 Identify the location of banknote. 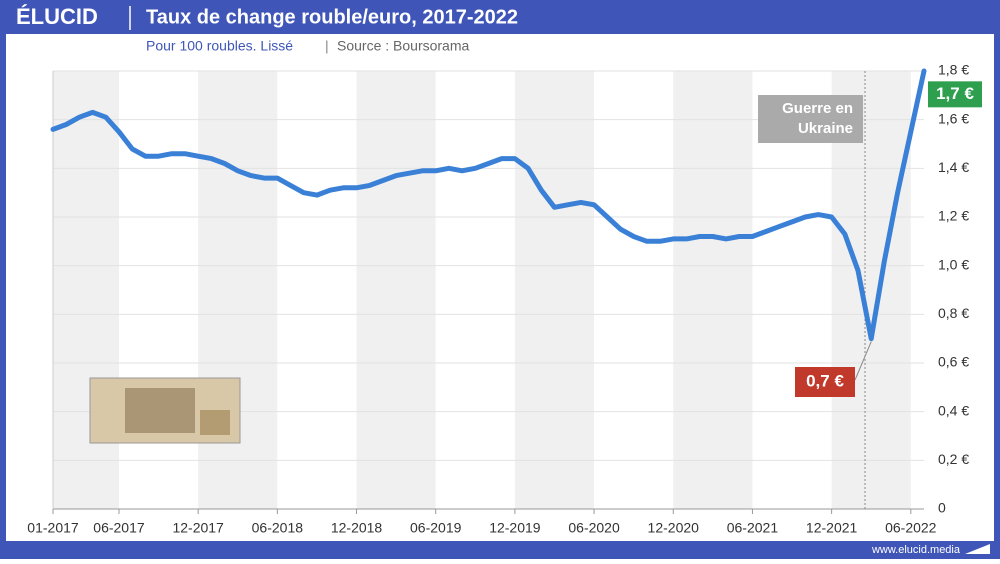
(165, 410).